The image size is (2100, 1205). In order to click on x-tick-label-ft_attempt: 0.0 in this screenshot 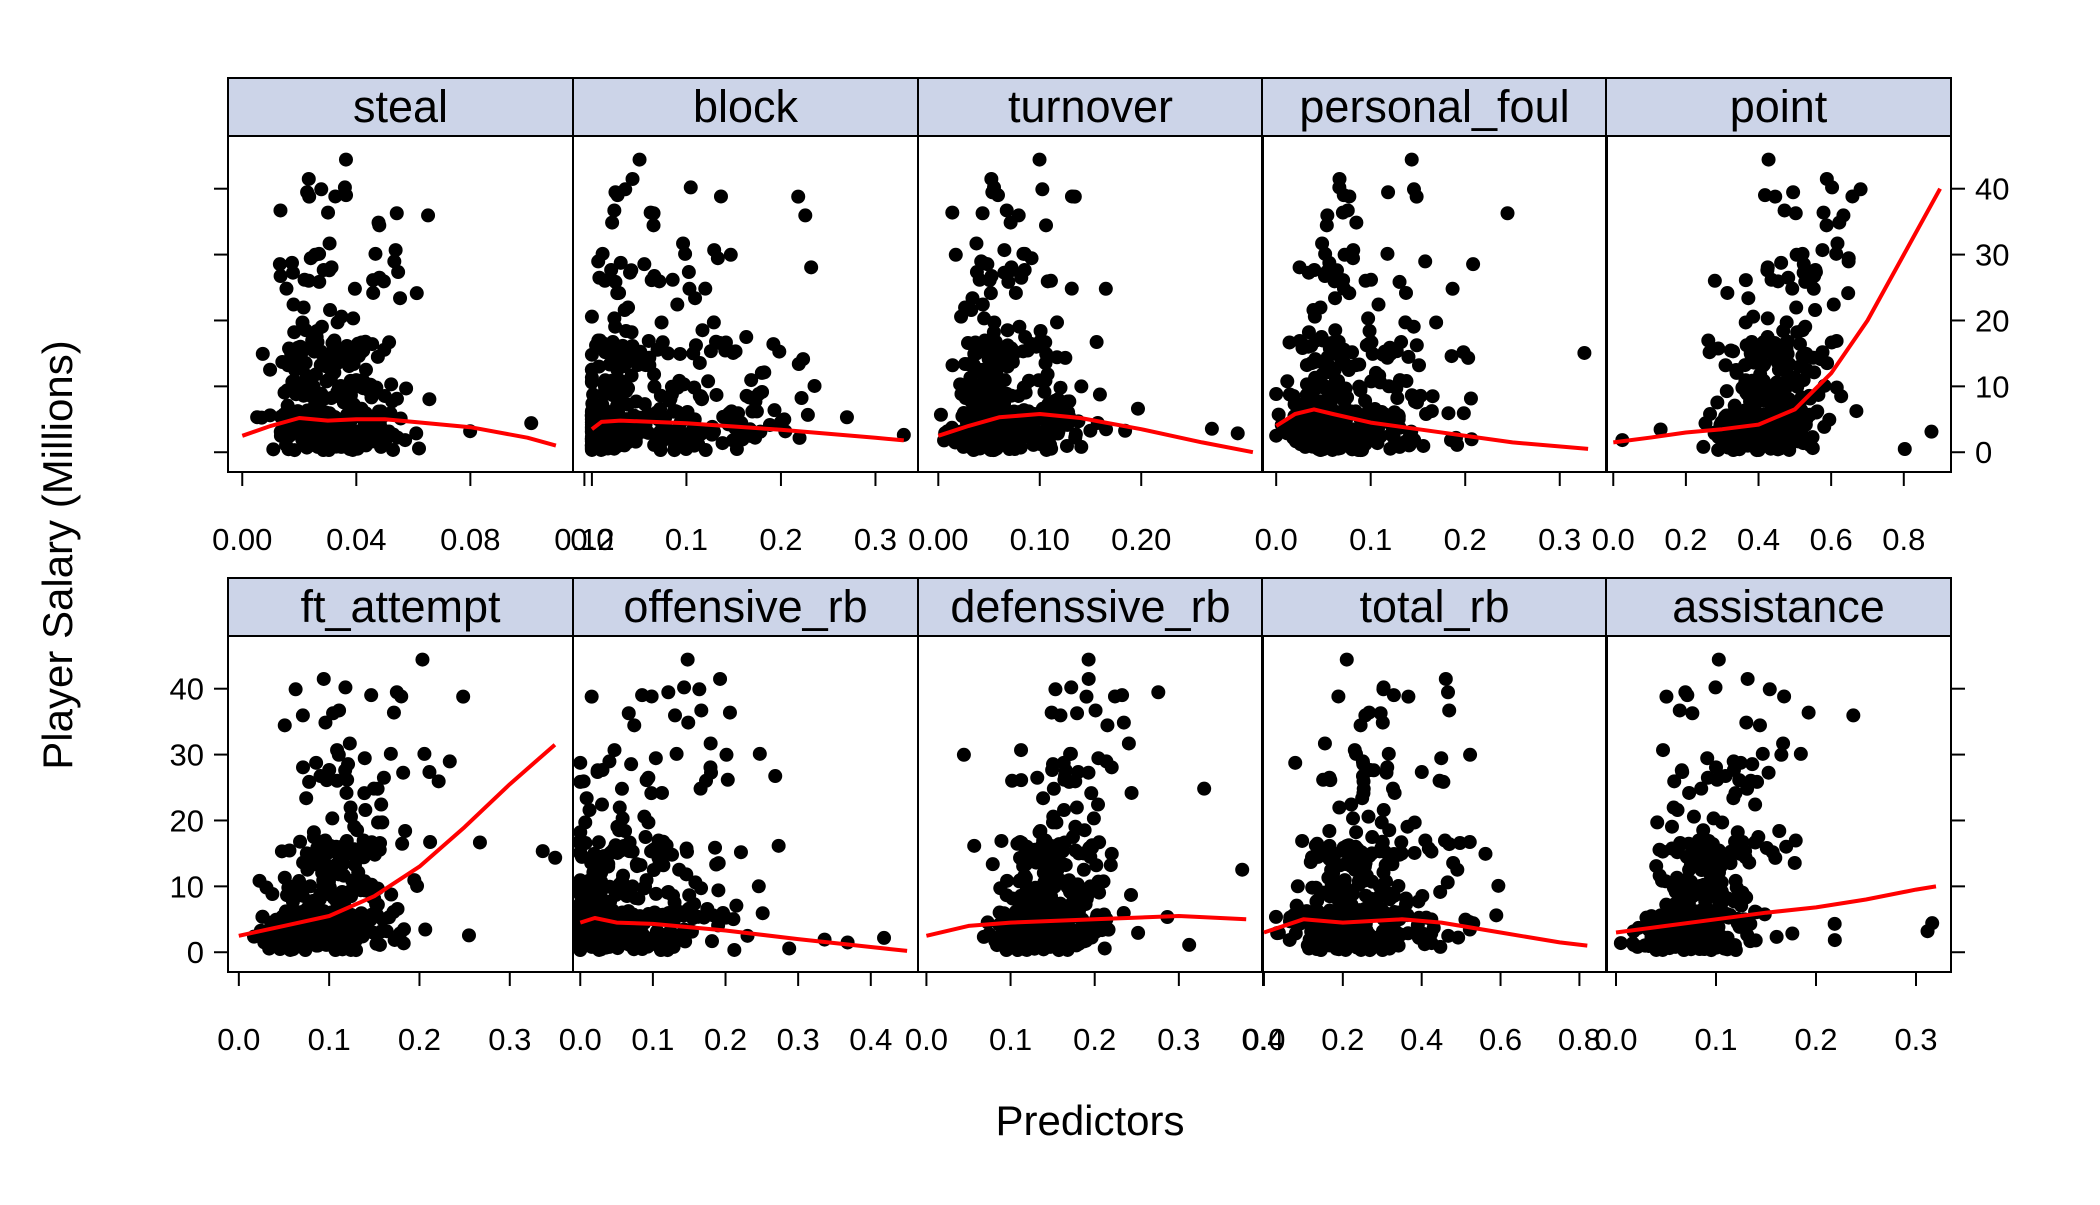, I will do `click(238, 1039)`.